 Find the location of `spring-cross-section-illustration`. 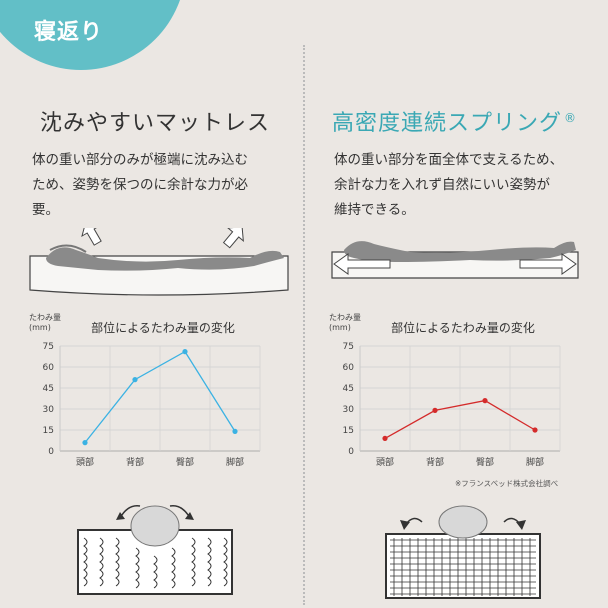

spring-cross-section-illustration is located at coordinates (463, 552).